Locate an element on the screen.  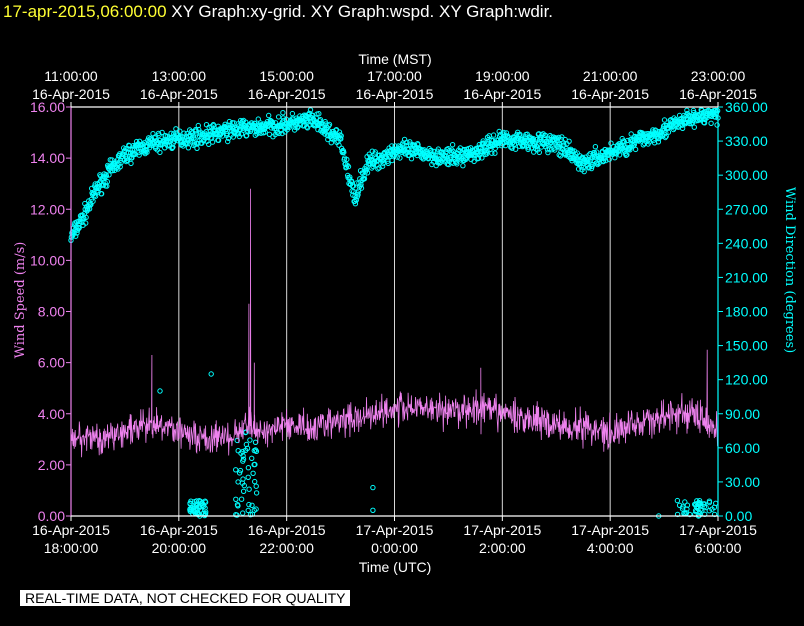
bottom-tick-time: 6:00:00 is located at coordinates (718, 548).